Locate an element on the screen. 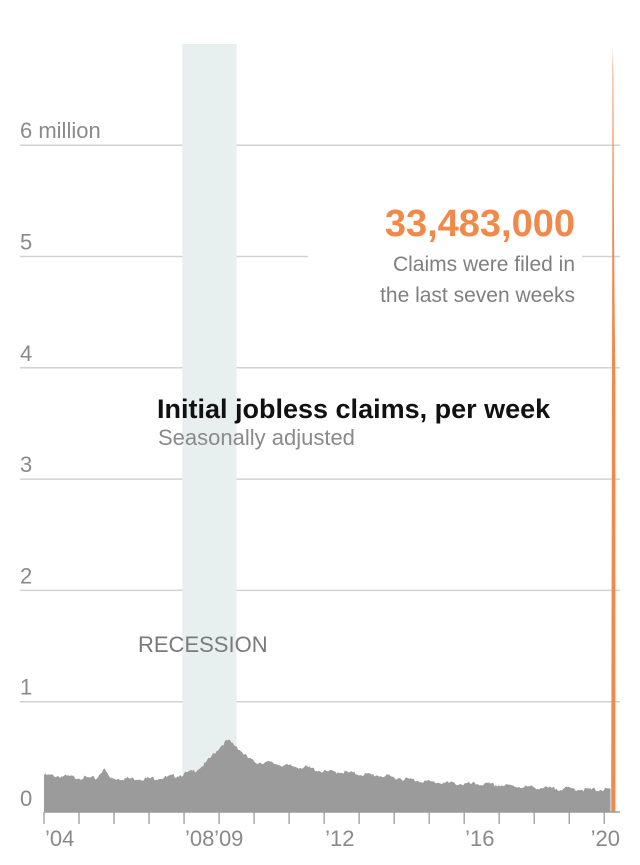  covid-spike-series is located at coordinates (613, 430).